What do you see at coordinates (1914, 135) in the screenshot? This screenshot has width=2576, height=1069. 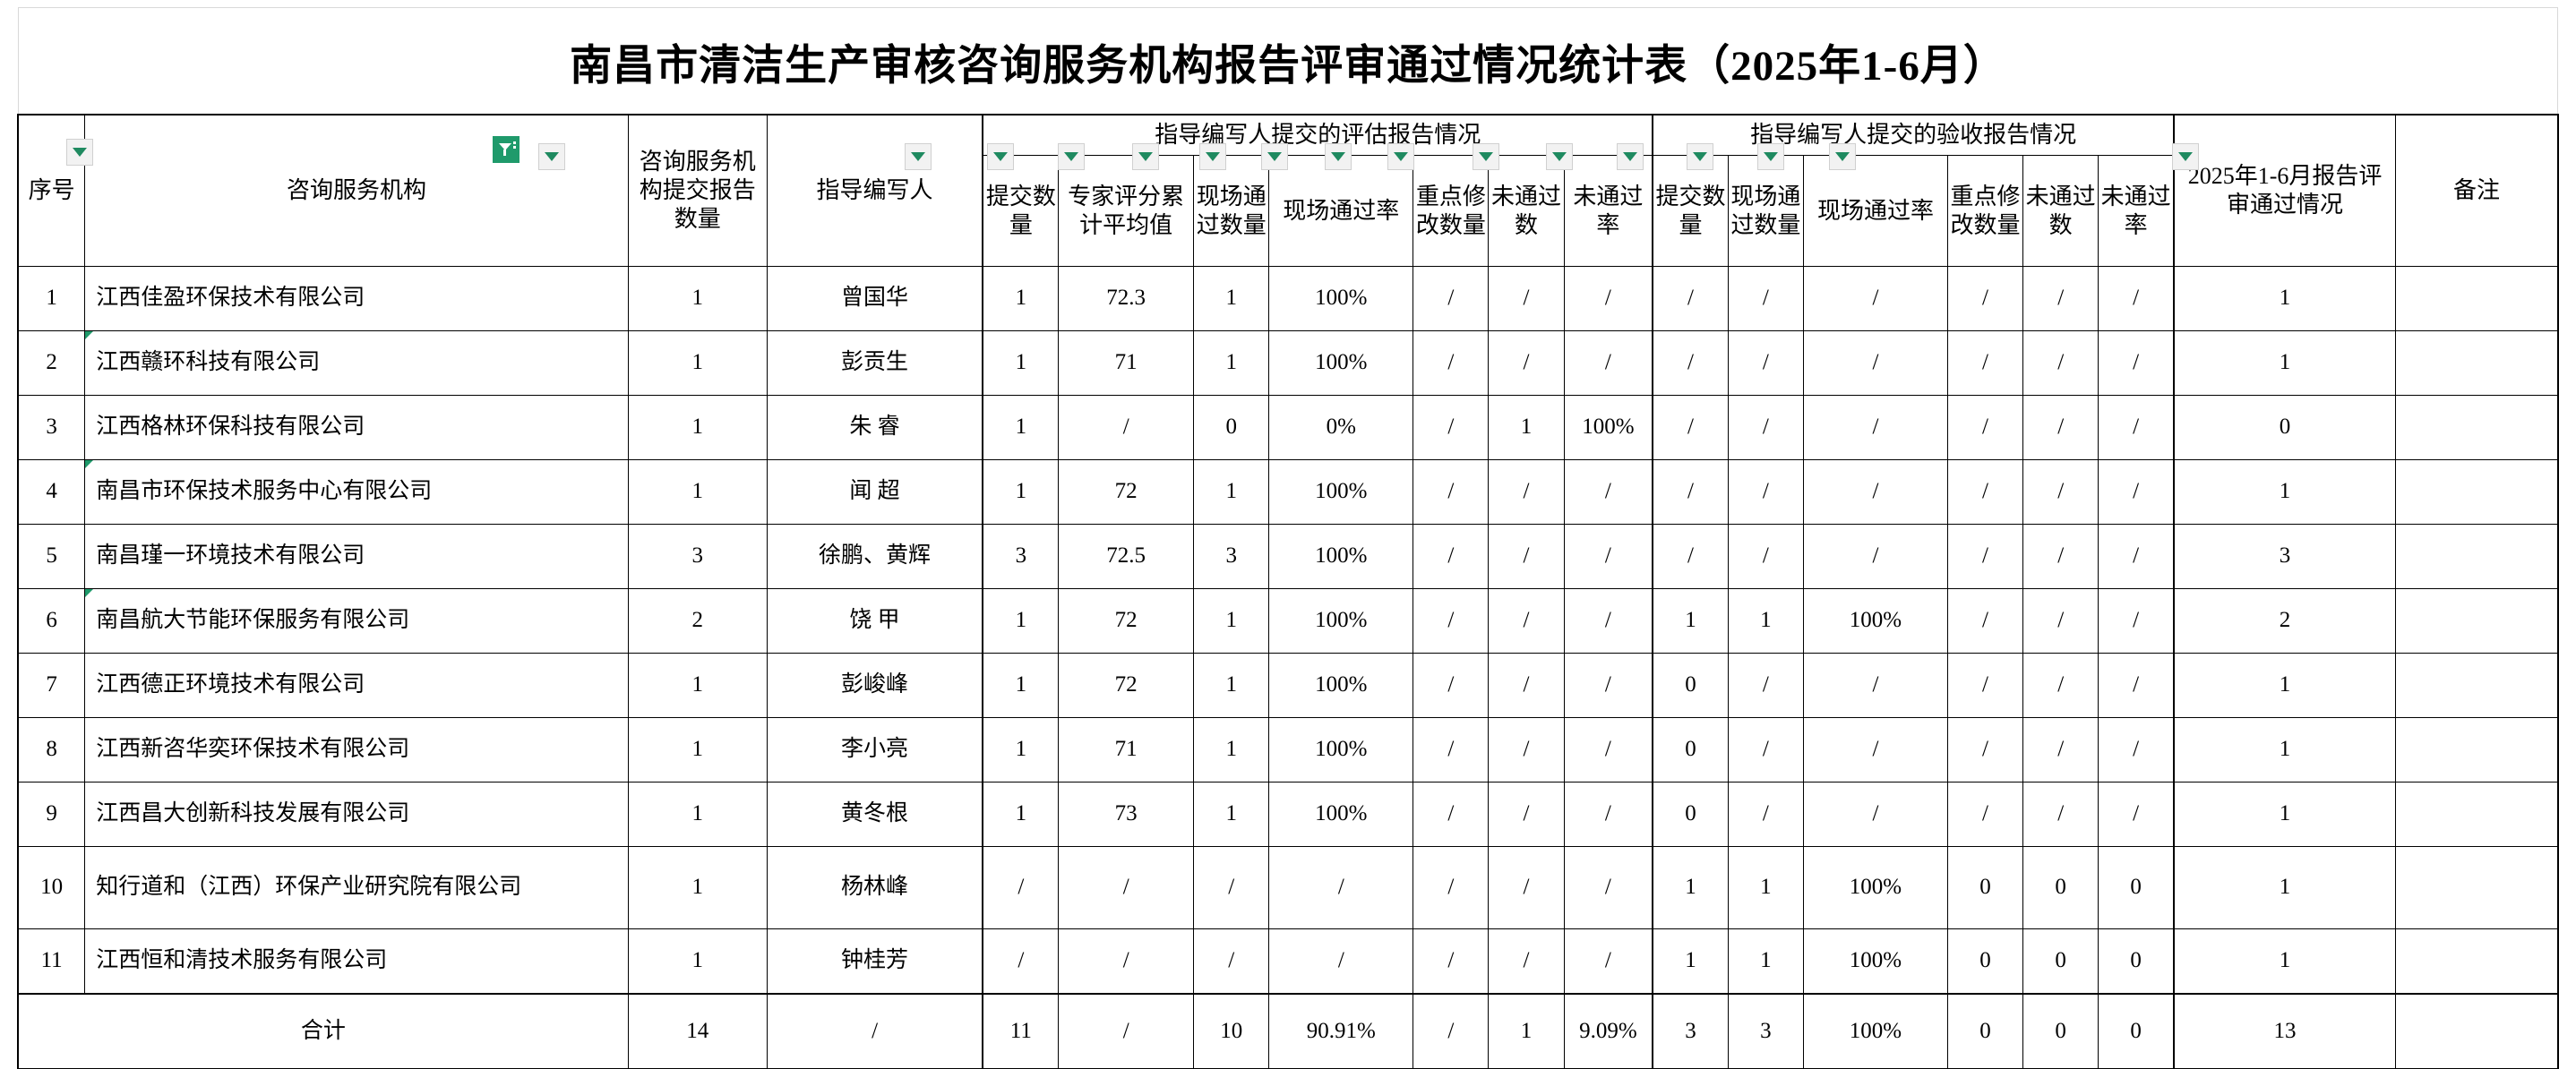 I see `header-group-acceptance: 指导编写人提交的验收报告情况` at bounding box center [1914, 135].